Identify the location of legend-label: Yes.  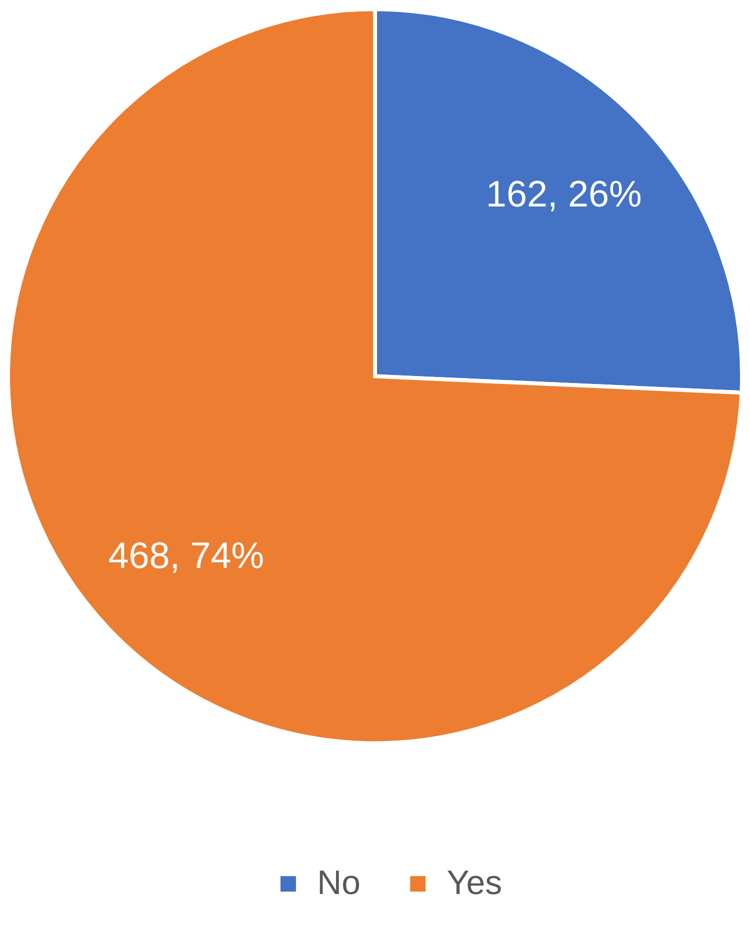
(474, 883).